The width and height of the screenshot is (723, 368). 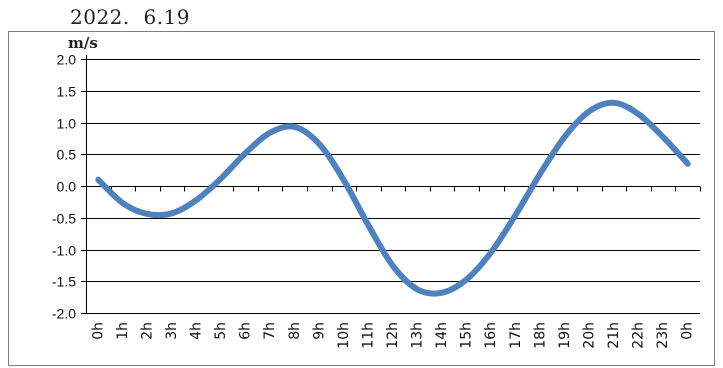 What do you see at coordinates (197, 331) in the screenshot?
I see `x-tick-label: 4h` at bounding box center [197, 331].